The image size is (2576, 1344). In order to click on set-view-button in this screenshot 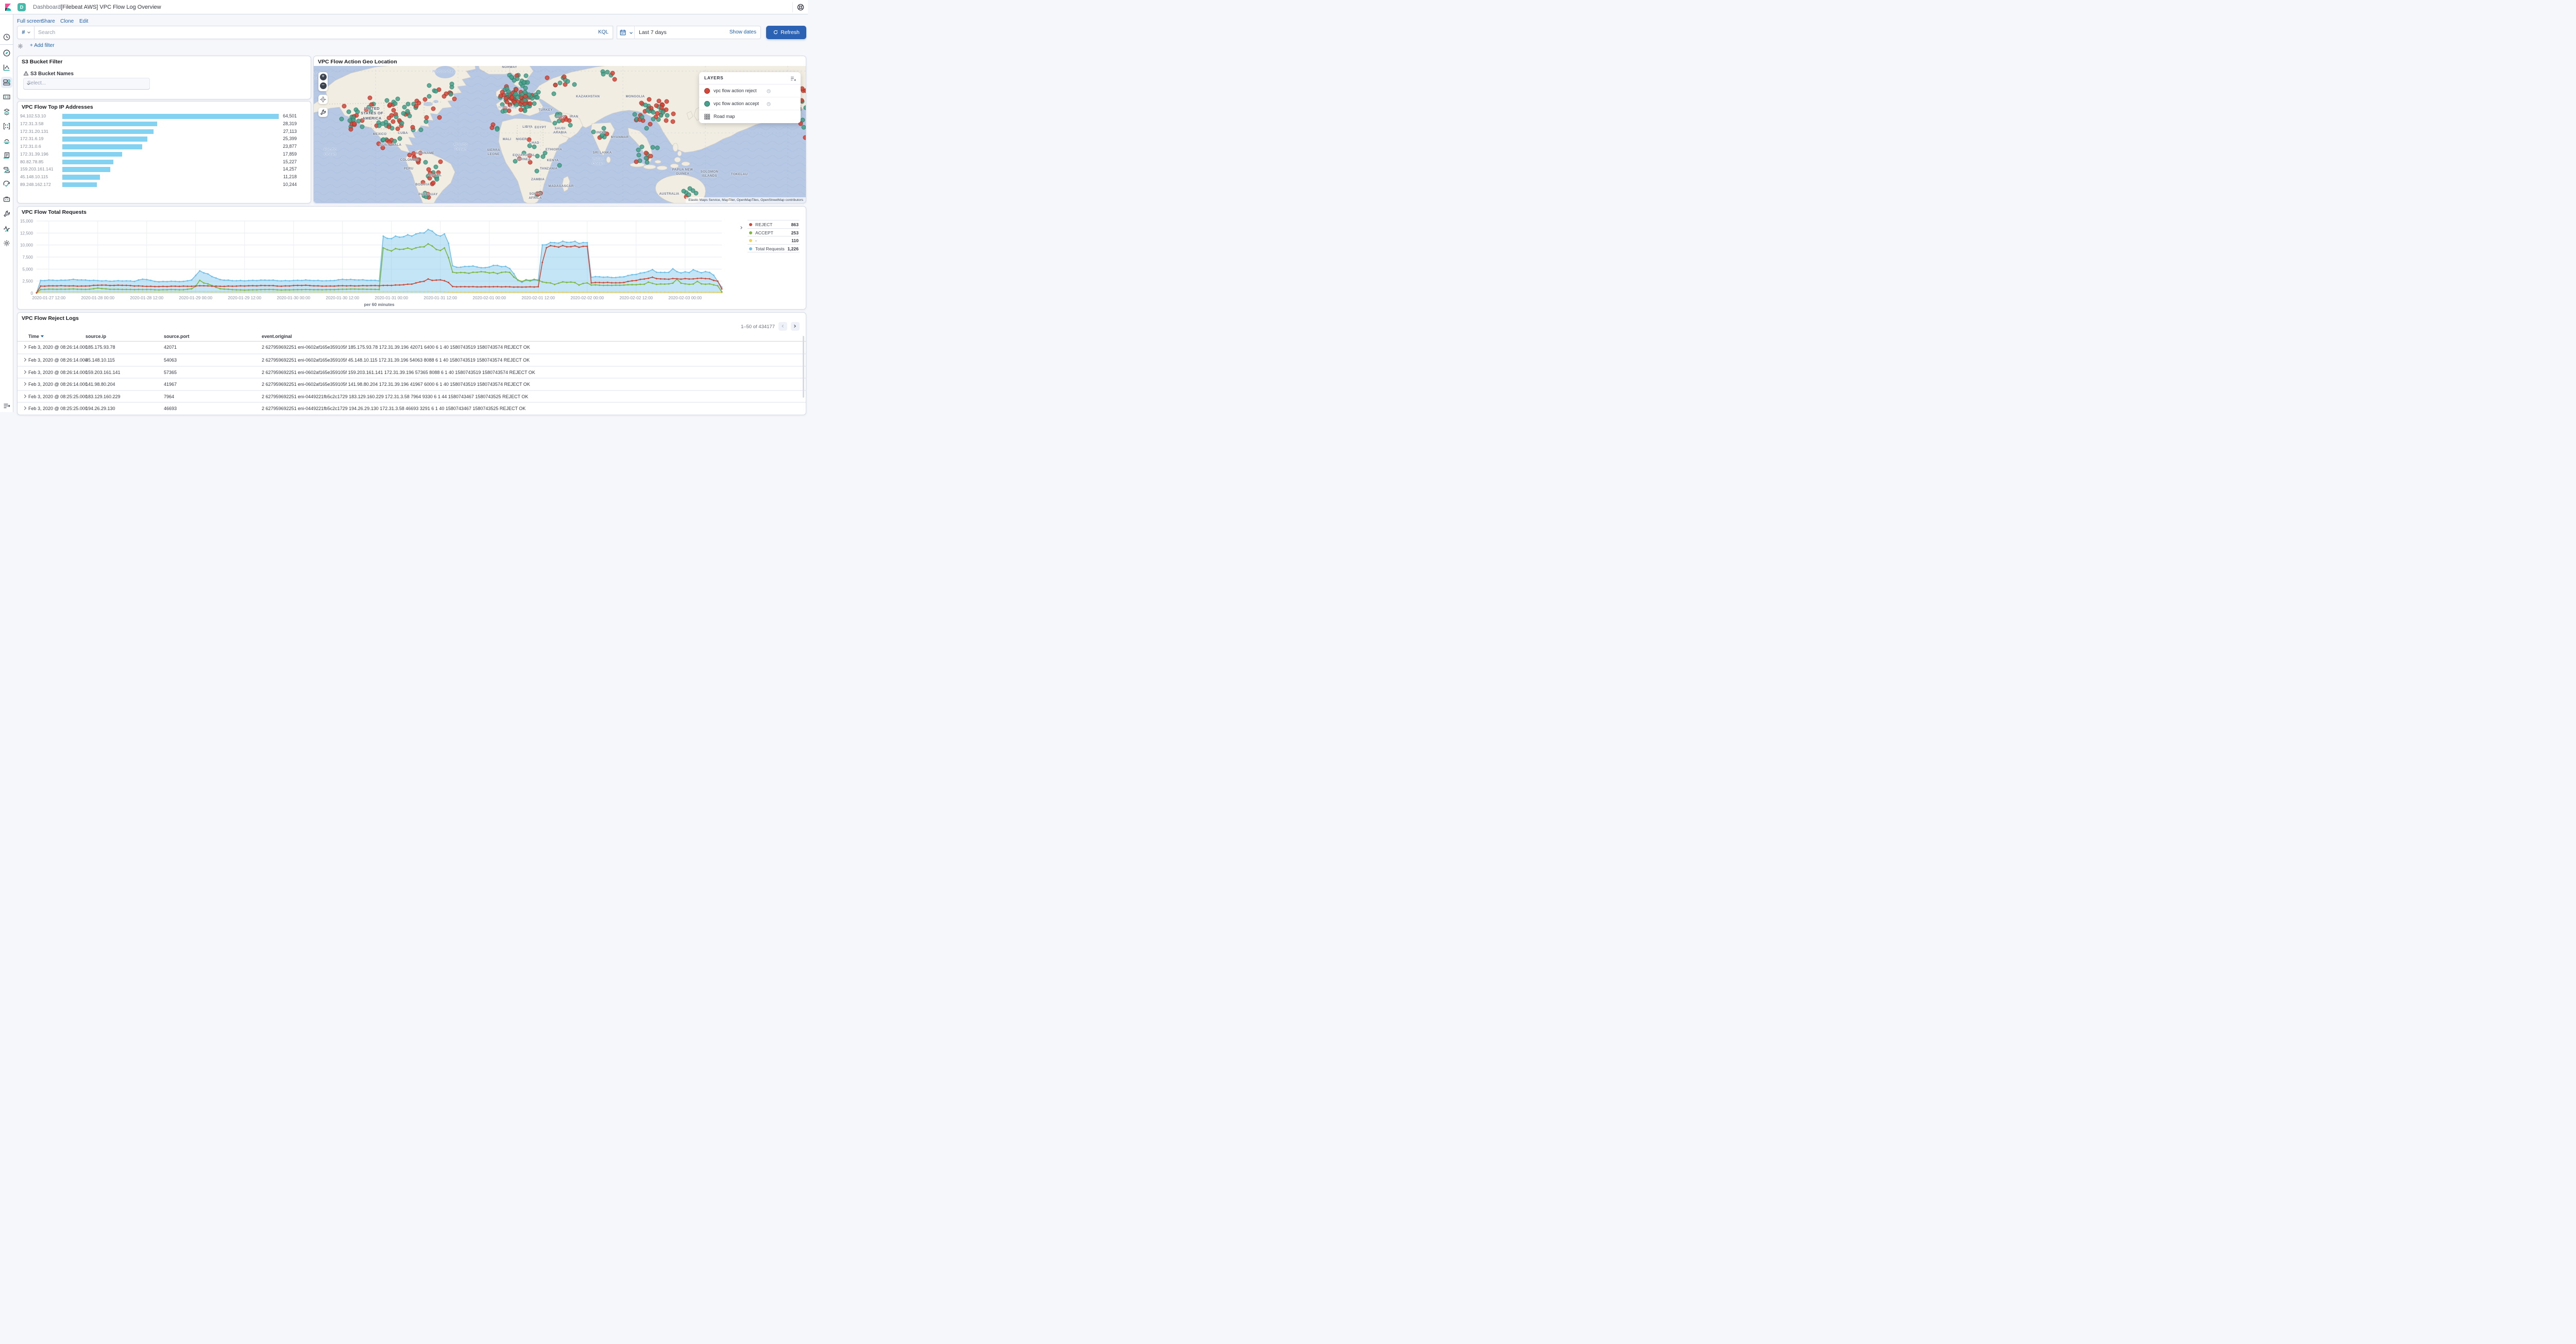, I will do `click(323, 99)`.